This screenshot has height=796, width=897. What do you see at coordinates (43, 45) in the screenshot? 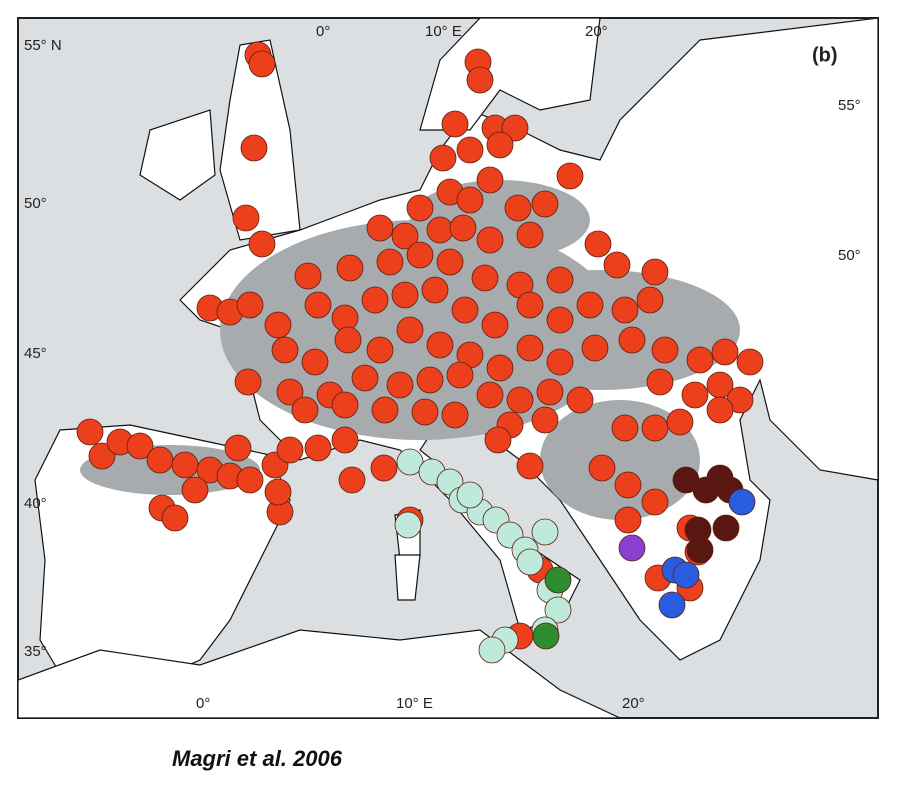
I see `lat-label: 55° N` at bounding box center [43, 45].